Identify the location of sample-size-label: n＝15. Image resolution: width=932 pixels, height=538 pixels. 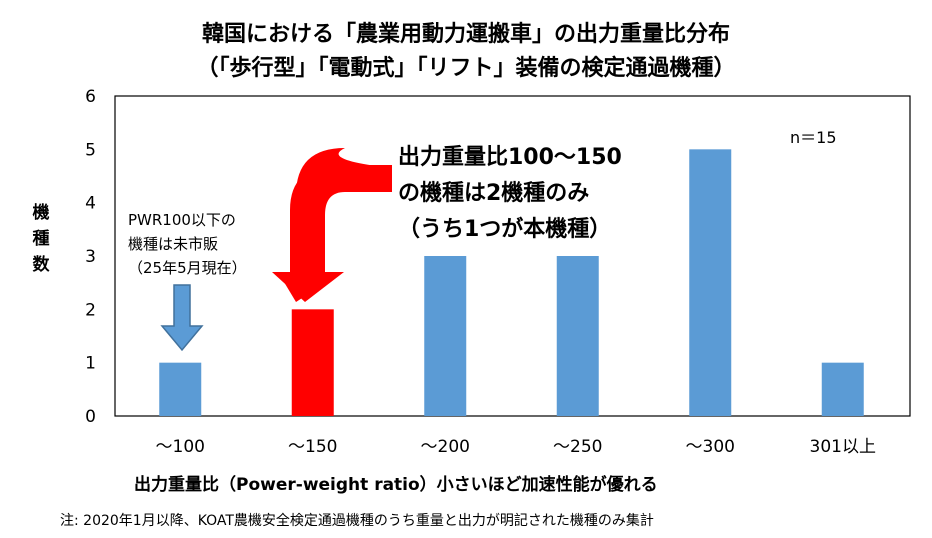
(813, 137).